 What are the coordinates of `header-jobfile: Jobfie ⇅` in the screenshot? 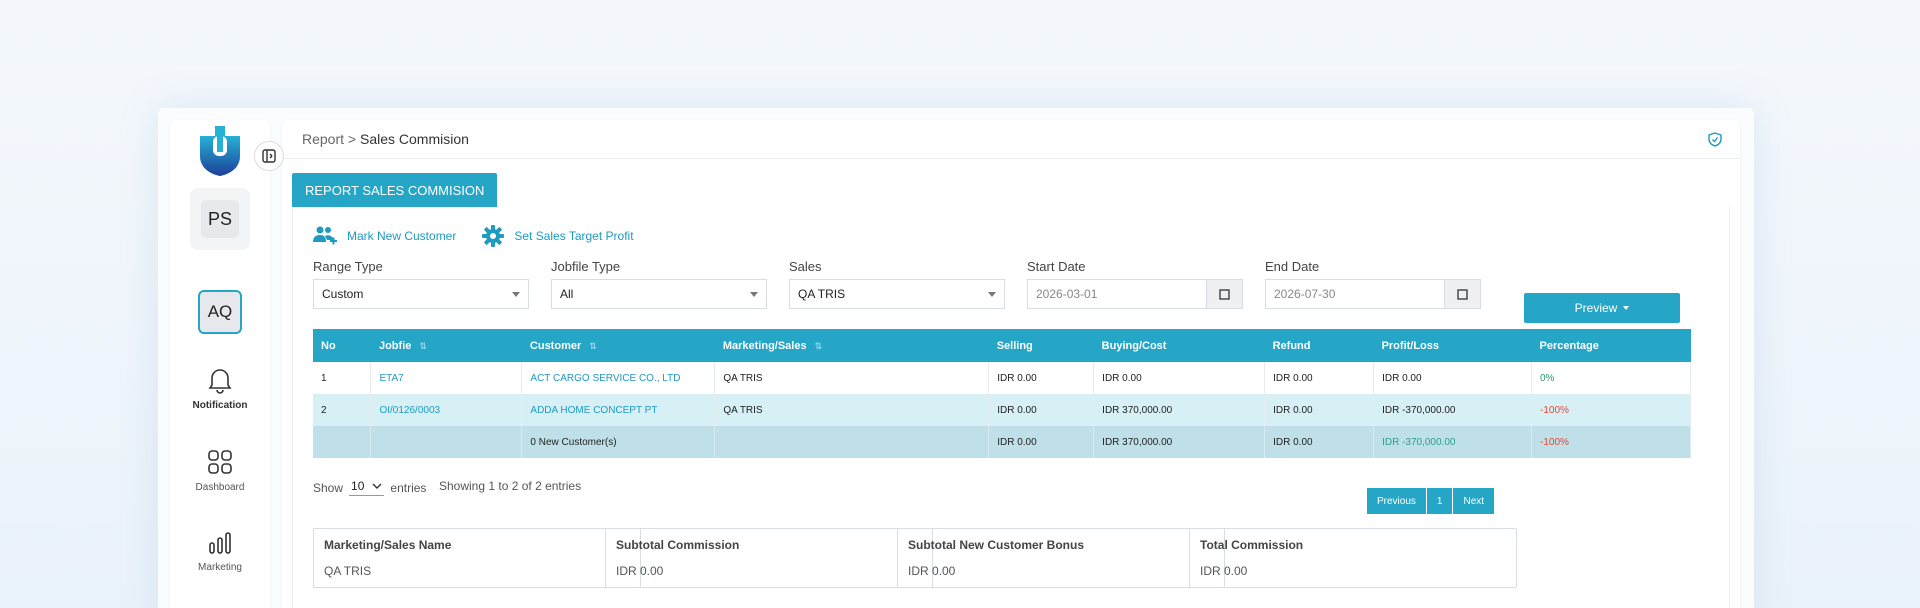 It's located at (446, 345).